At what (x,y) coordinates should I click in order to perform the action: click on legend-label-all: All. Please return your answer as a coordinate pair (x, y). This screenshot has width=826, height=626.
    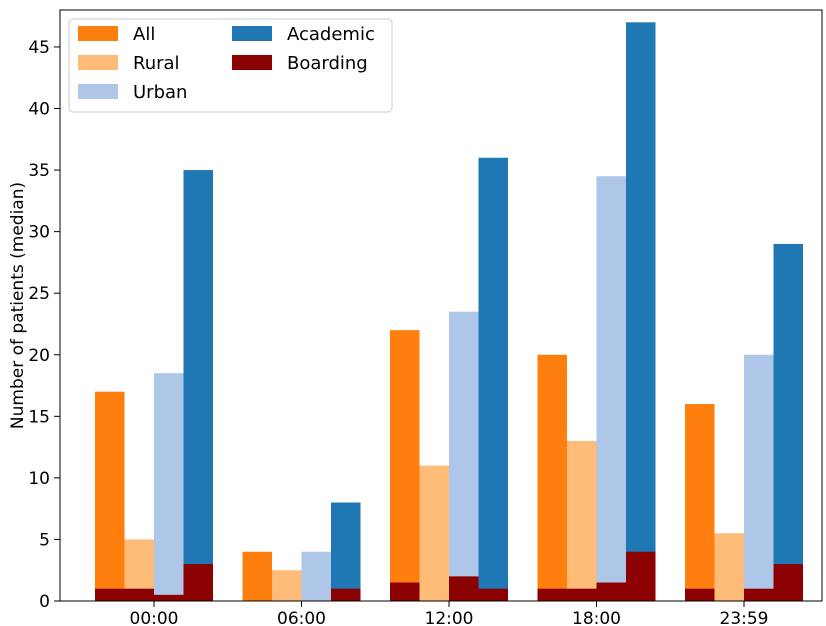
    Looking at the image, I should click on (144, 34).